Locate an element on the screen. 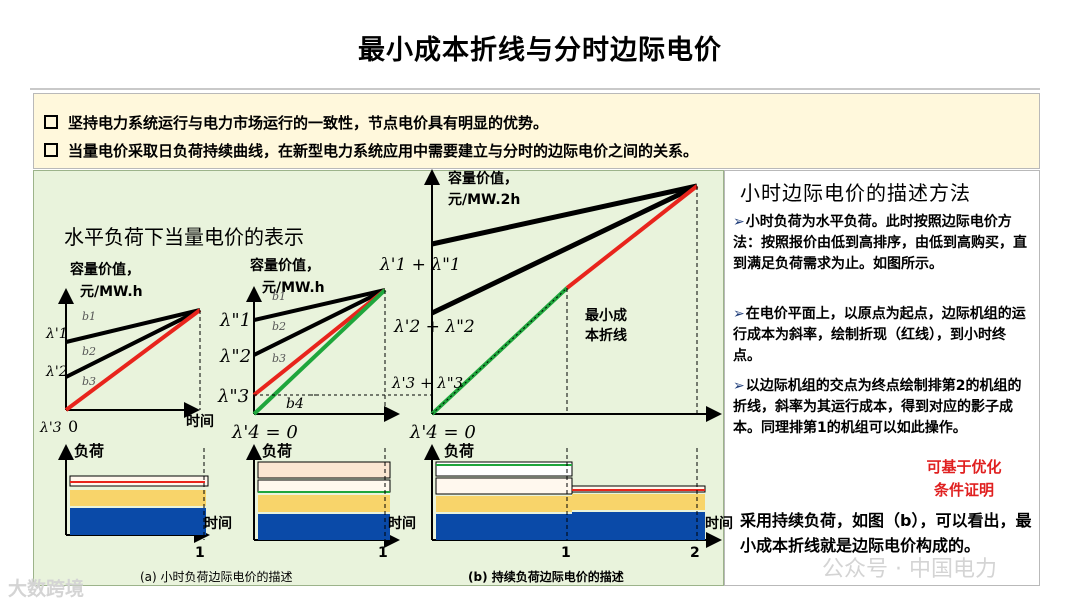 This screenshot has height=608, width=1080. chart2-lambda3: λ"3 is located at coordinates (233, 396).